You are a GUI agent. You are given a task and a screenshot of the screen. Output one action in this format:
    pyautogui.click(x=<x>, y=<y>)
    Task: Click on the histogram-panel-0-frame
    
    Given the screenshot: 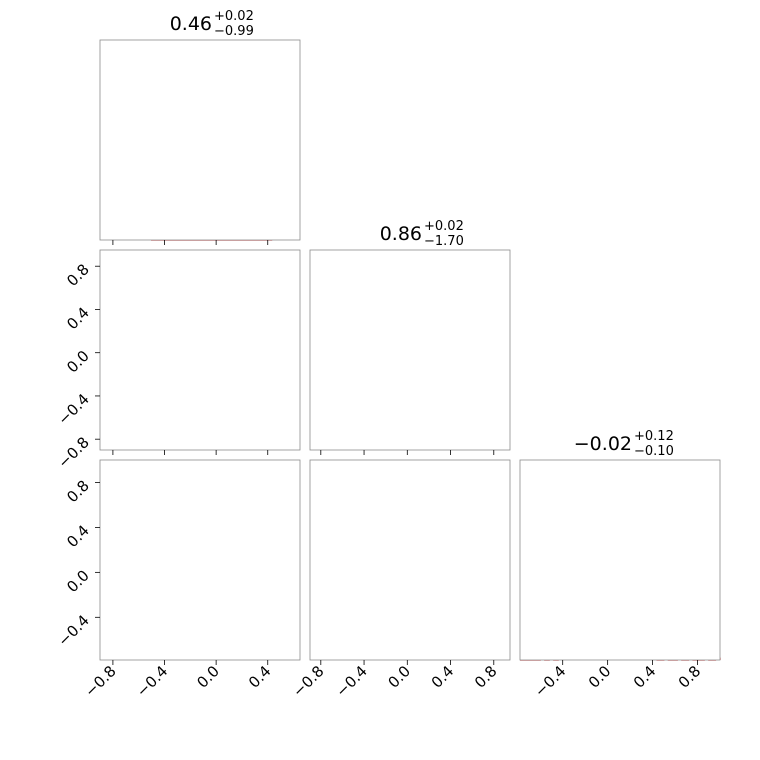 What is the action you would take?
    pyautogui.click(x=200, y=140)
    